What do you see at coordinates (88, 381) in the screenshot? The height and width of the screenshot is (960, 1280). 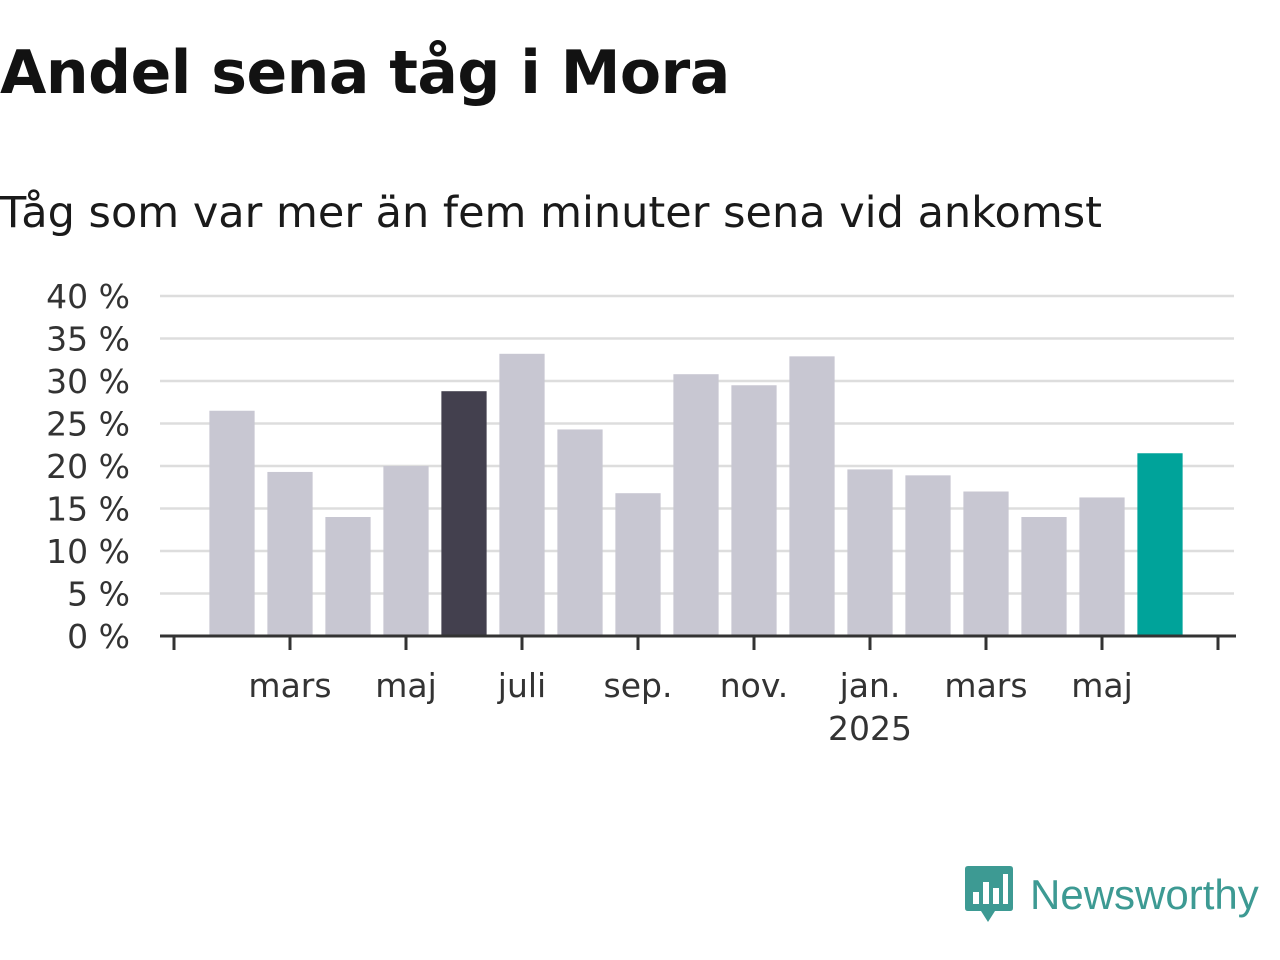 I see `y-tick-label: 30 %` at bounding box center [88, 381].